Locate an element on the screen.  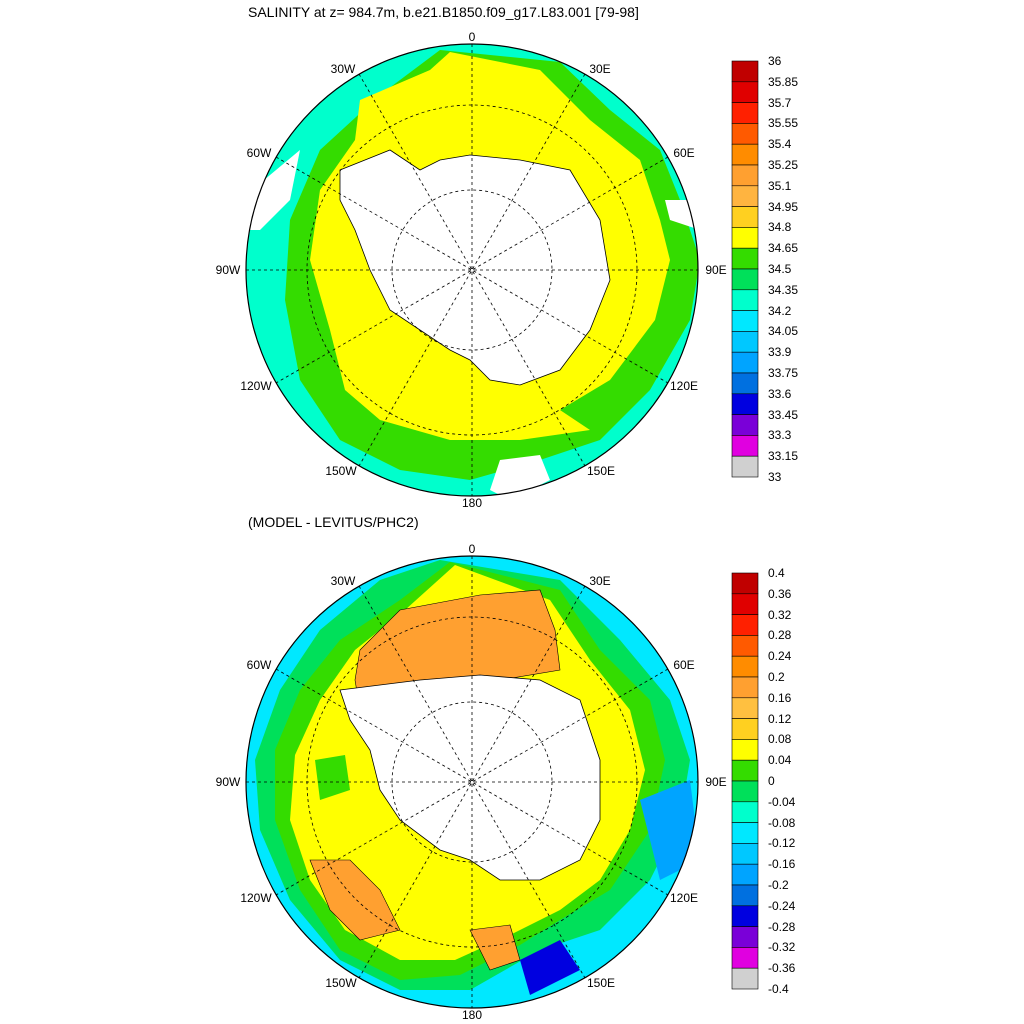
colorbar-tick-label: 36 is located at coordinates (775, 61).